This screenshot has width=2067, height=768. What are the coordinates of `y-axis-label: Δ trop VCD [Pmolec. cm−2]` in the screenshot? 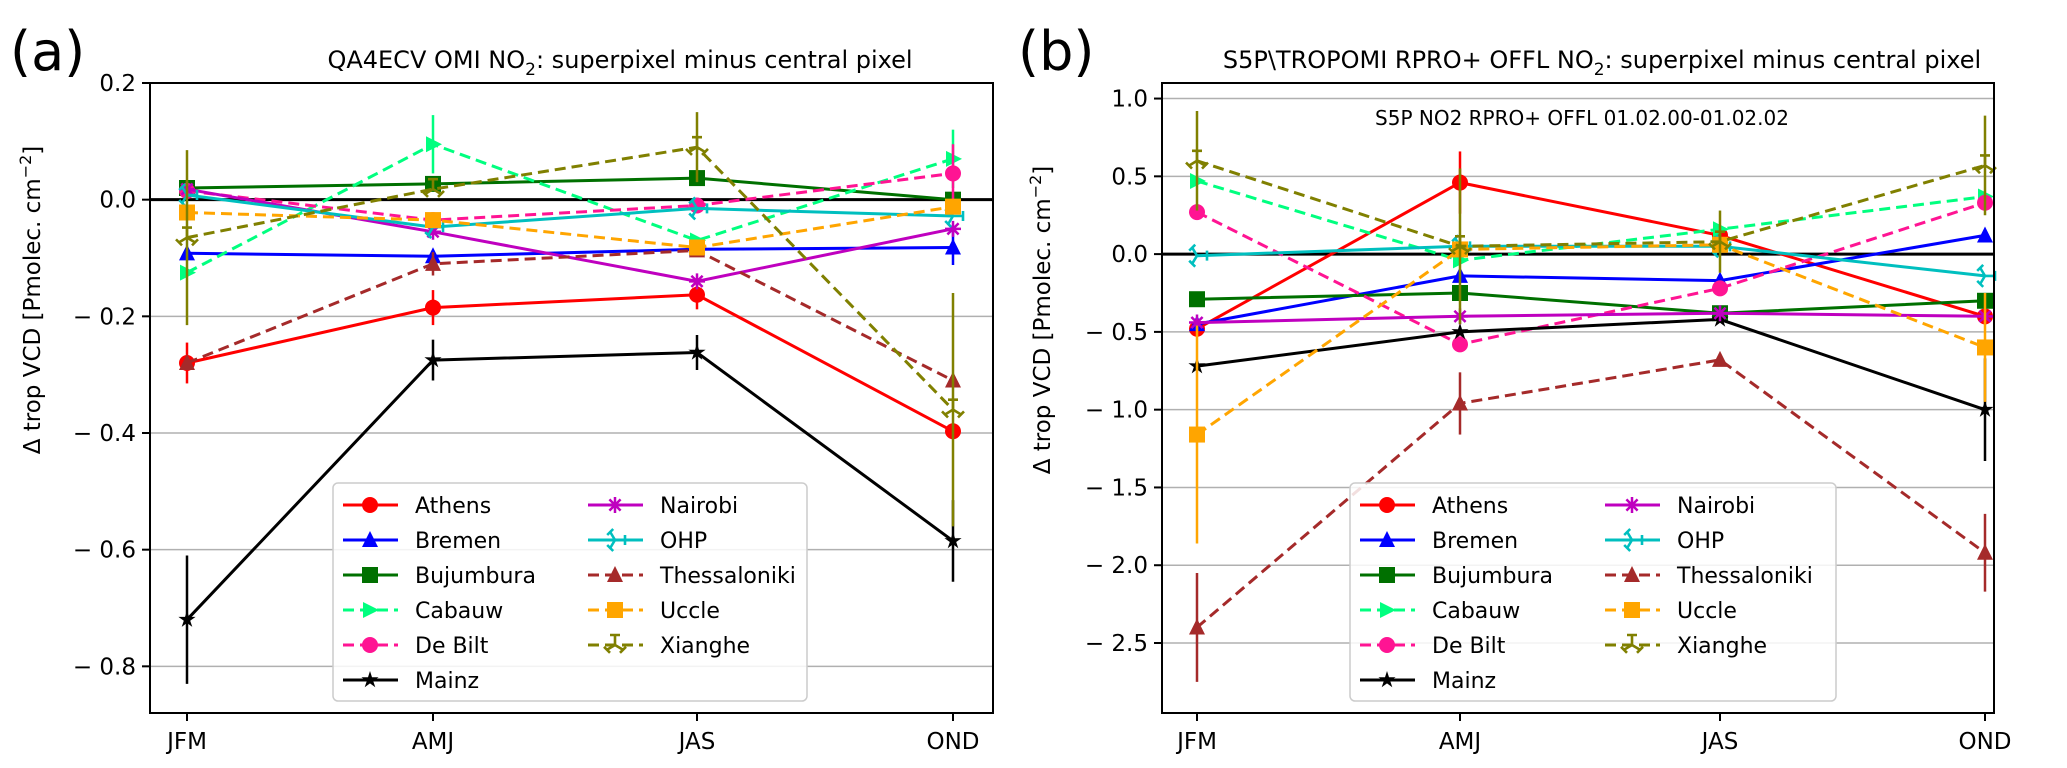 It's located at (31, 300).